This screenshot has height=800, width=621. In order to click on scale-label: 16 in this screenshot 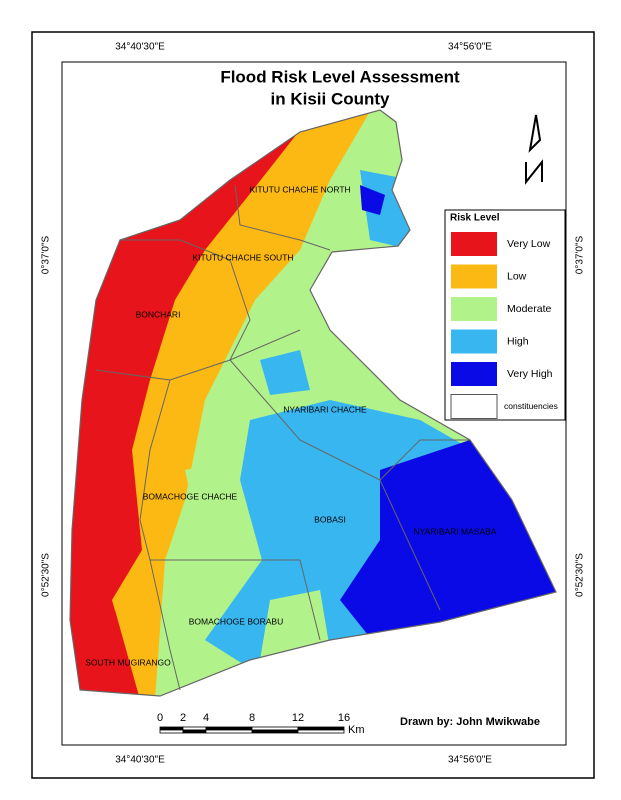, I will do `click(344, 718)`.